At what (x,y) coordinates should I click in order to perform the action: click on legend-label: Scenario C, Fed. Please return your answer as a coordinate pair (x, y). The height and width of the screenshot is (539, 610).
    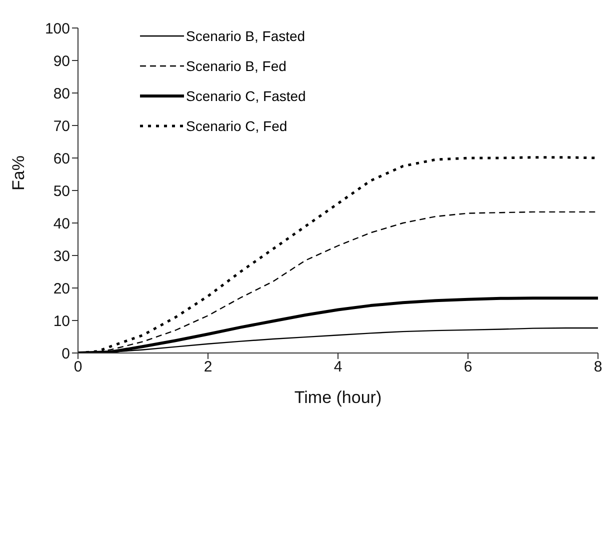
    Looking at the image, I should click on (237, 126).